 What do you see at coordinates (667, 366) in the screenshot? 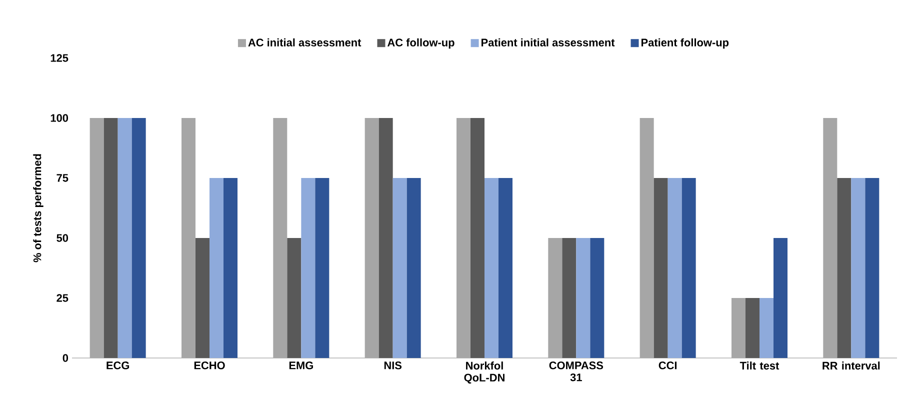
I see `x-tick-label: CCI` at bounding box center [667, 366].